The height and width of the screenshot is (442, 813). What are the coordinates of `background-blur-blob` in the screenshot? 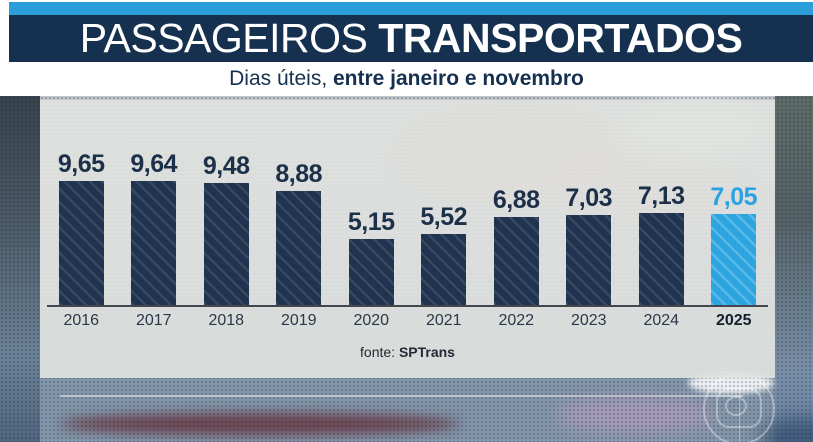 It's located at (635, 415).